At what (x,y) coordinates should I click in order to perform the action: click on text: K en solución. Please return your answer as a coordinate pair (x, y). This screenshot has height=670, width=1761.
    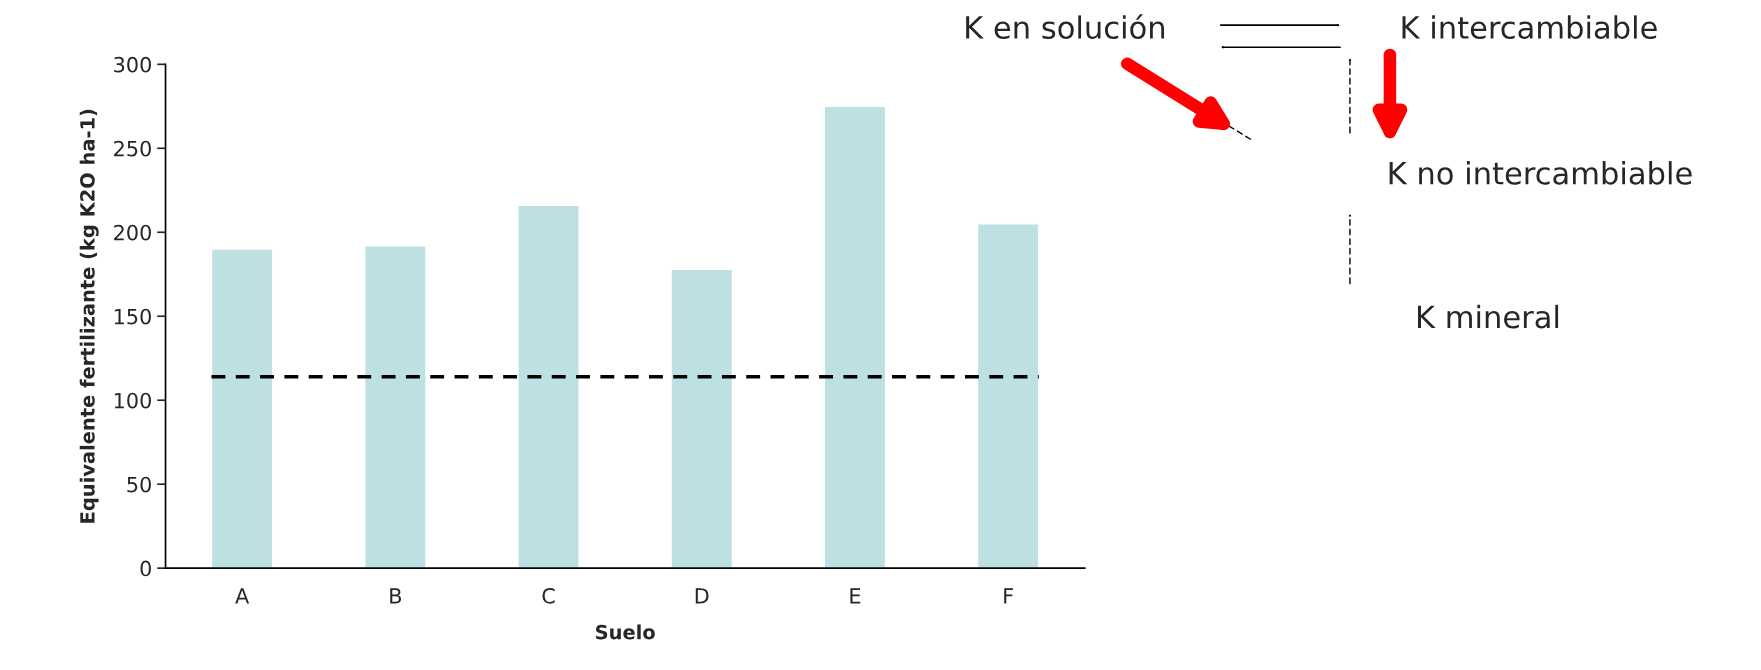
    Looking at the image, I should click on (1065, 27).